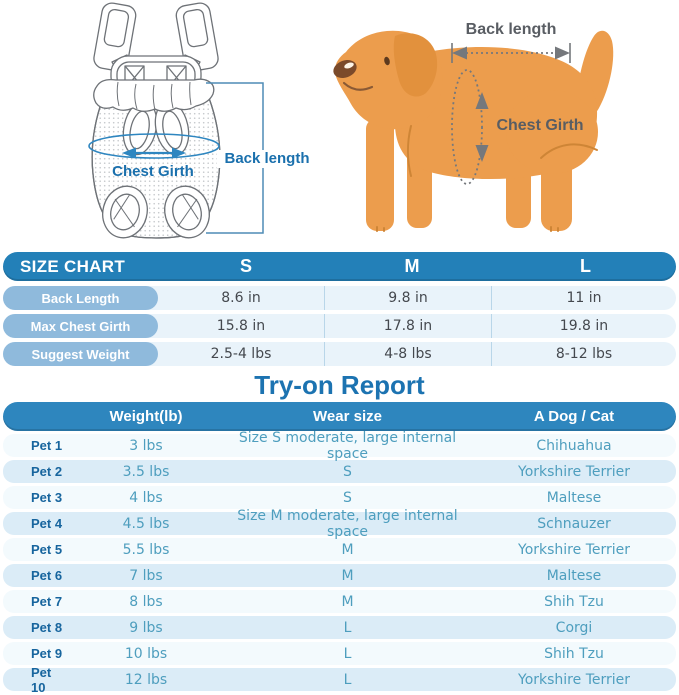 Image resolution: width=679 pixels, height=695 pixels. I want to click on pet-weight: 12 lbs, so click(146, 679).